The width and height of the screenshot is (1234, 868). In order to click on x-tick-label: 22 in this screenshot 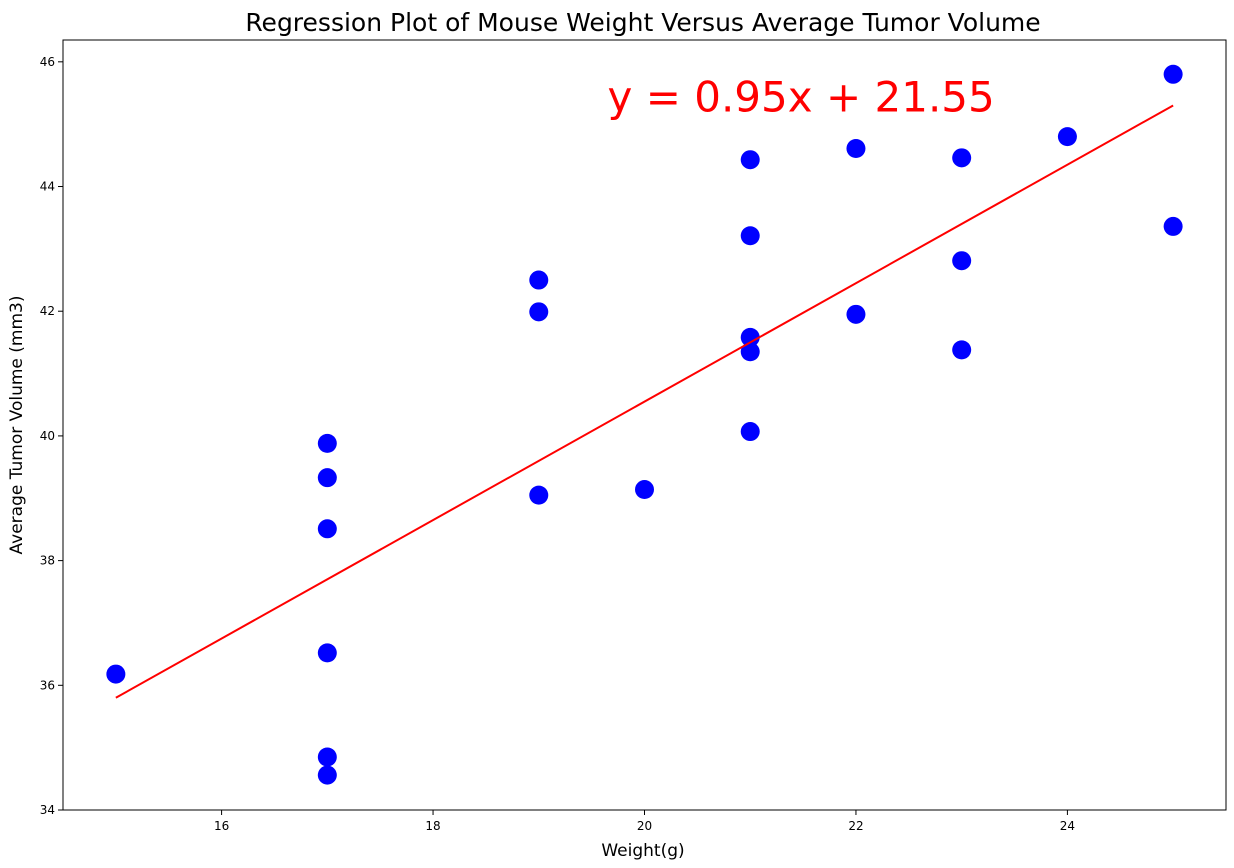, I will do `click(855, 826)`.